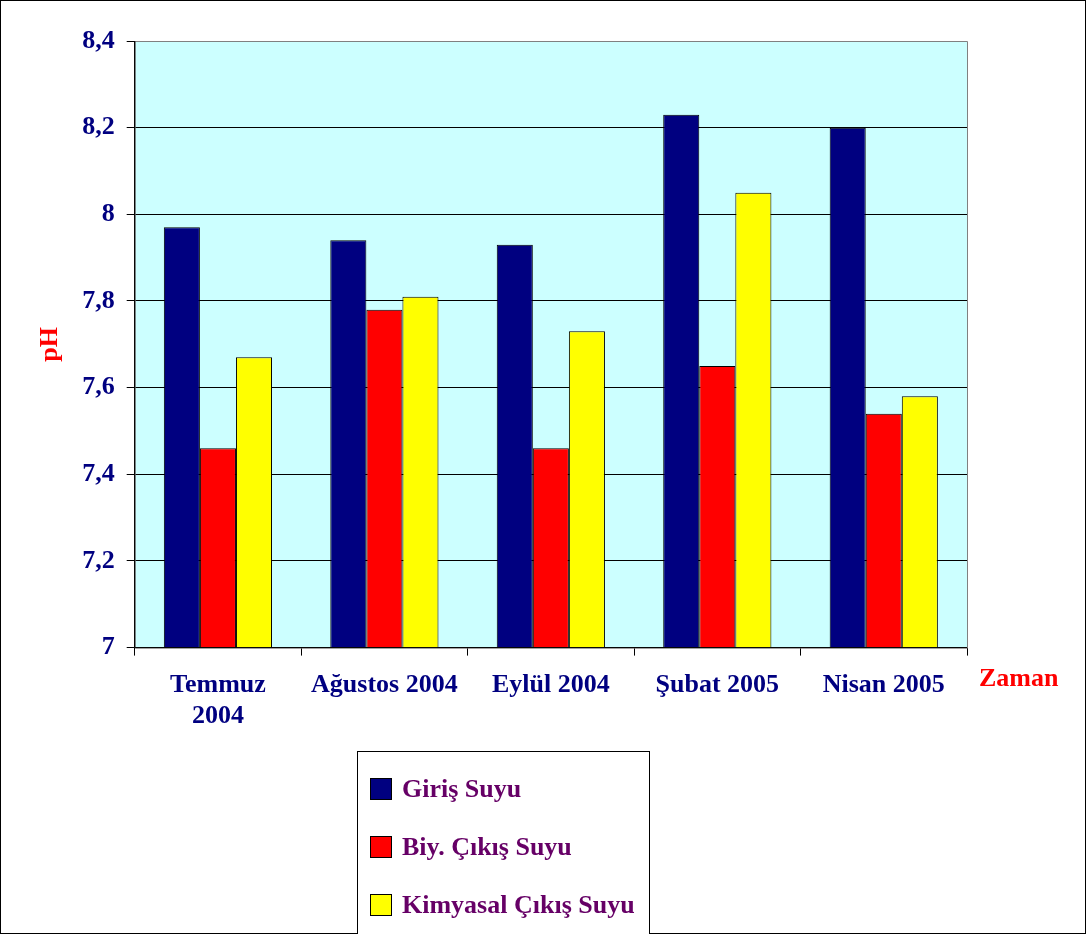 The image size is (1086, 934). What do you see at coordinates (717, 683) in the screenshot?
I see `x-tick-label: Şubat 2005` at bounding box center [717, 683].